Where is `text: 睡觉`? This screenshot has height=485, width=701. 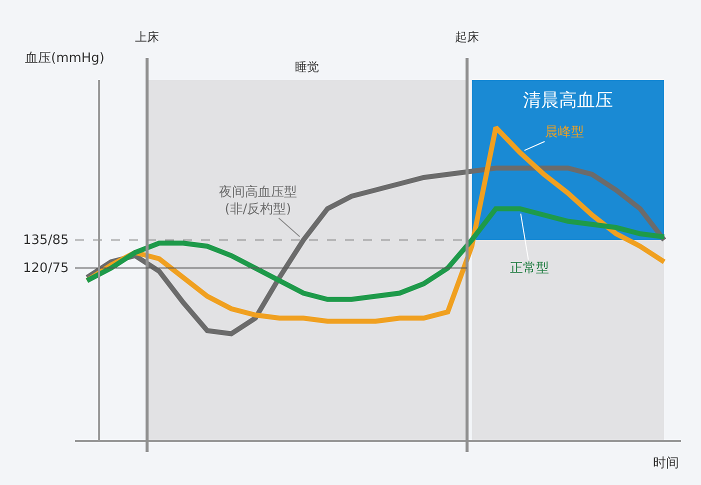
text: 睡觉 is located at coordinates (307, 67).